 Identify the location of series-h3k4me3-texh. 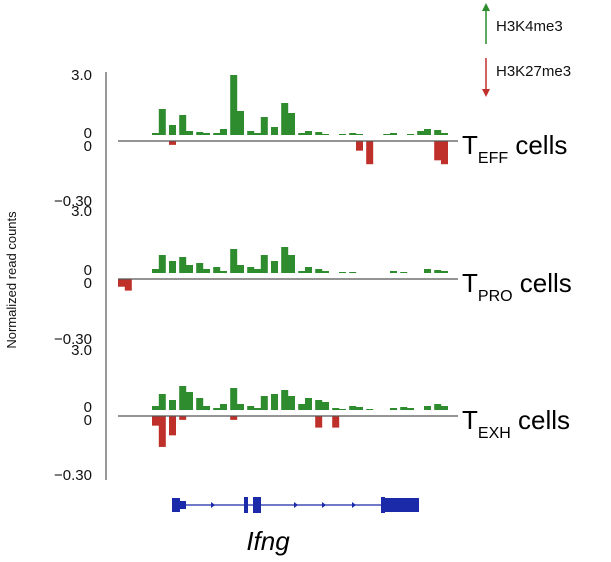
(300, 398).